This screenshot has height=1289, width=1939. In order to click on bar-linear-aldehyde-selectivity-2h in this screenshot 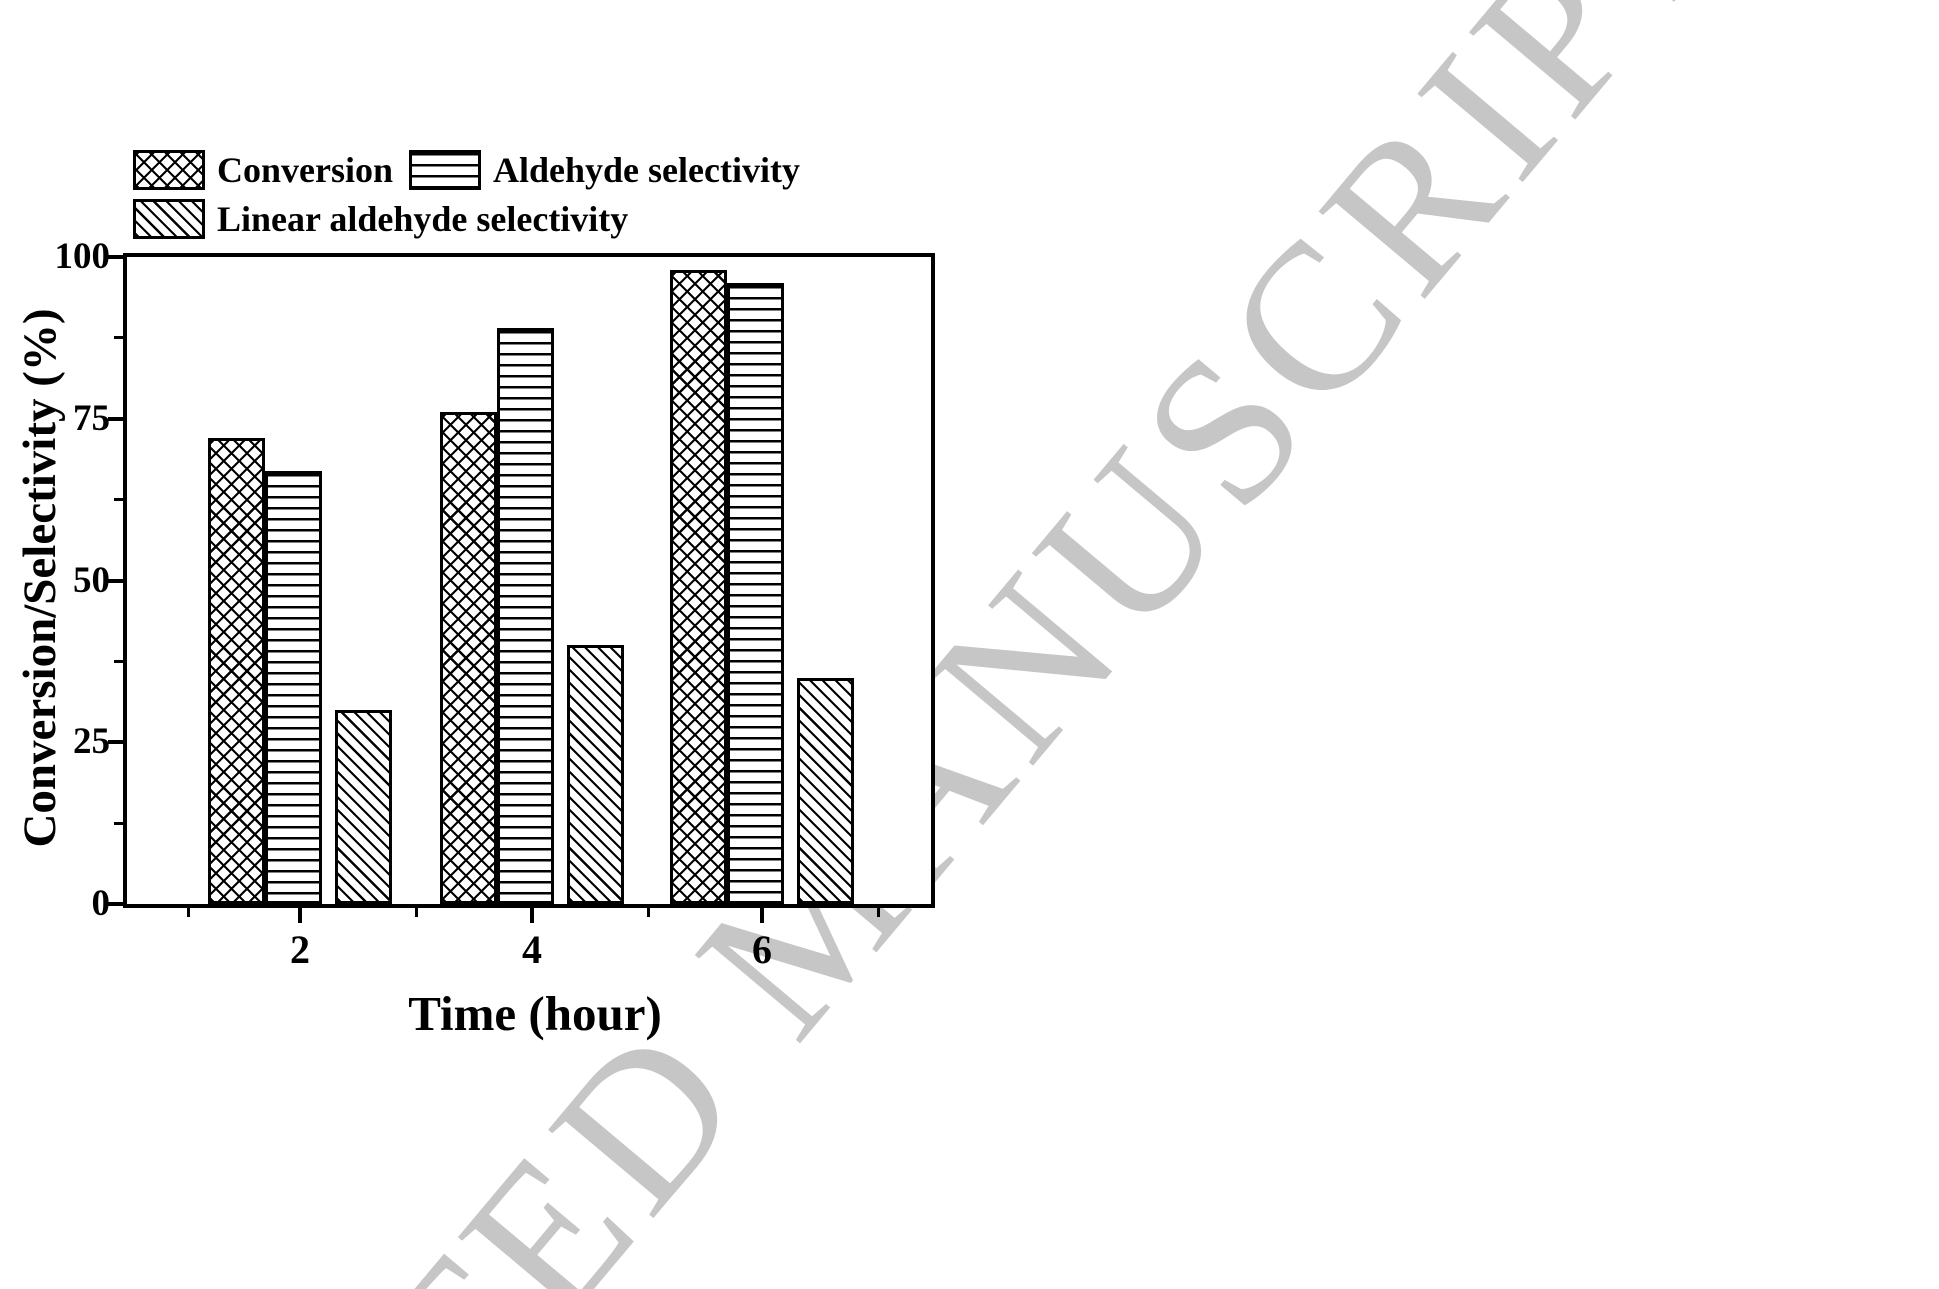, I will do `click(363, 807)`.